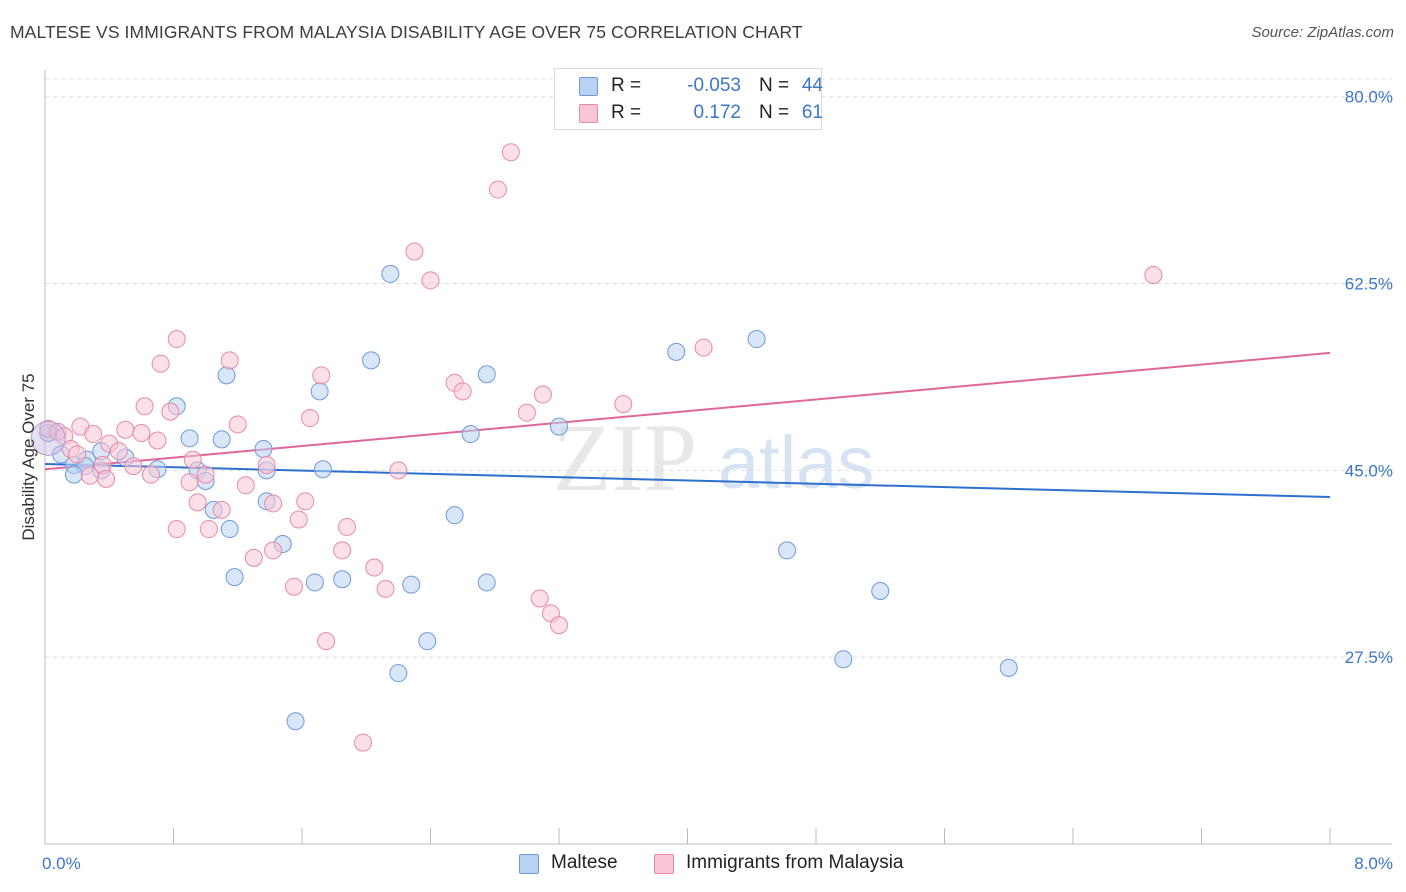 This screenshot has width=1406, height=892. I want to click on y-axis-label: Disability Age Over 75, so click(28, 456).